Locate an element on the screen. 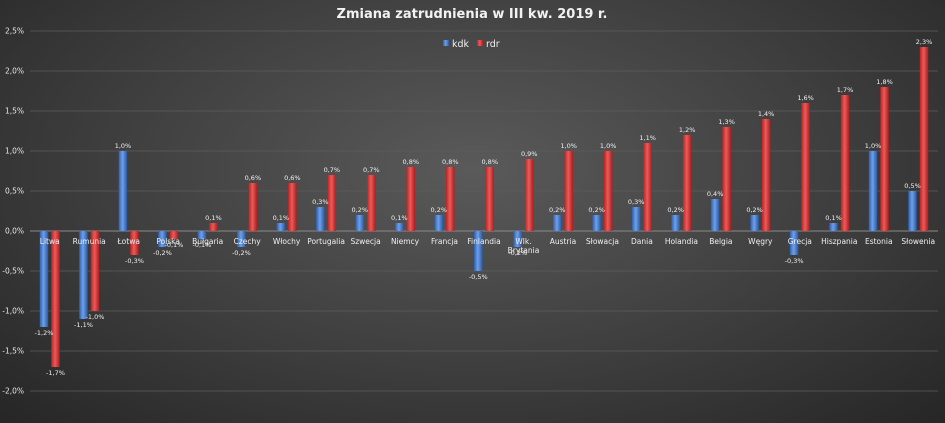  legend-label-kdk: kdk is located at coordinates (461, 44).